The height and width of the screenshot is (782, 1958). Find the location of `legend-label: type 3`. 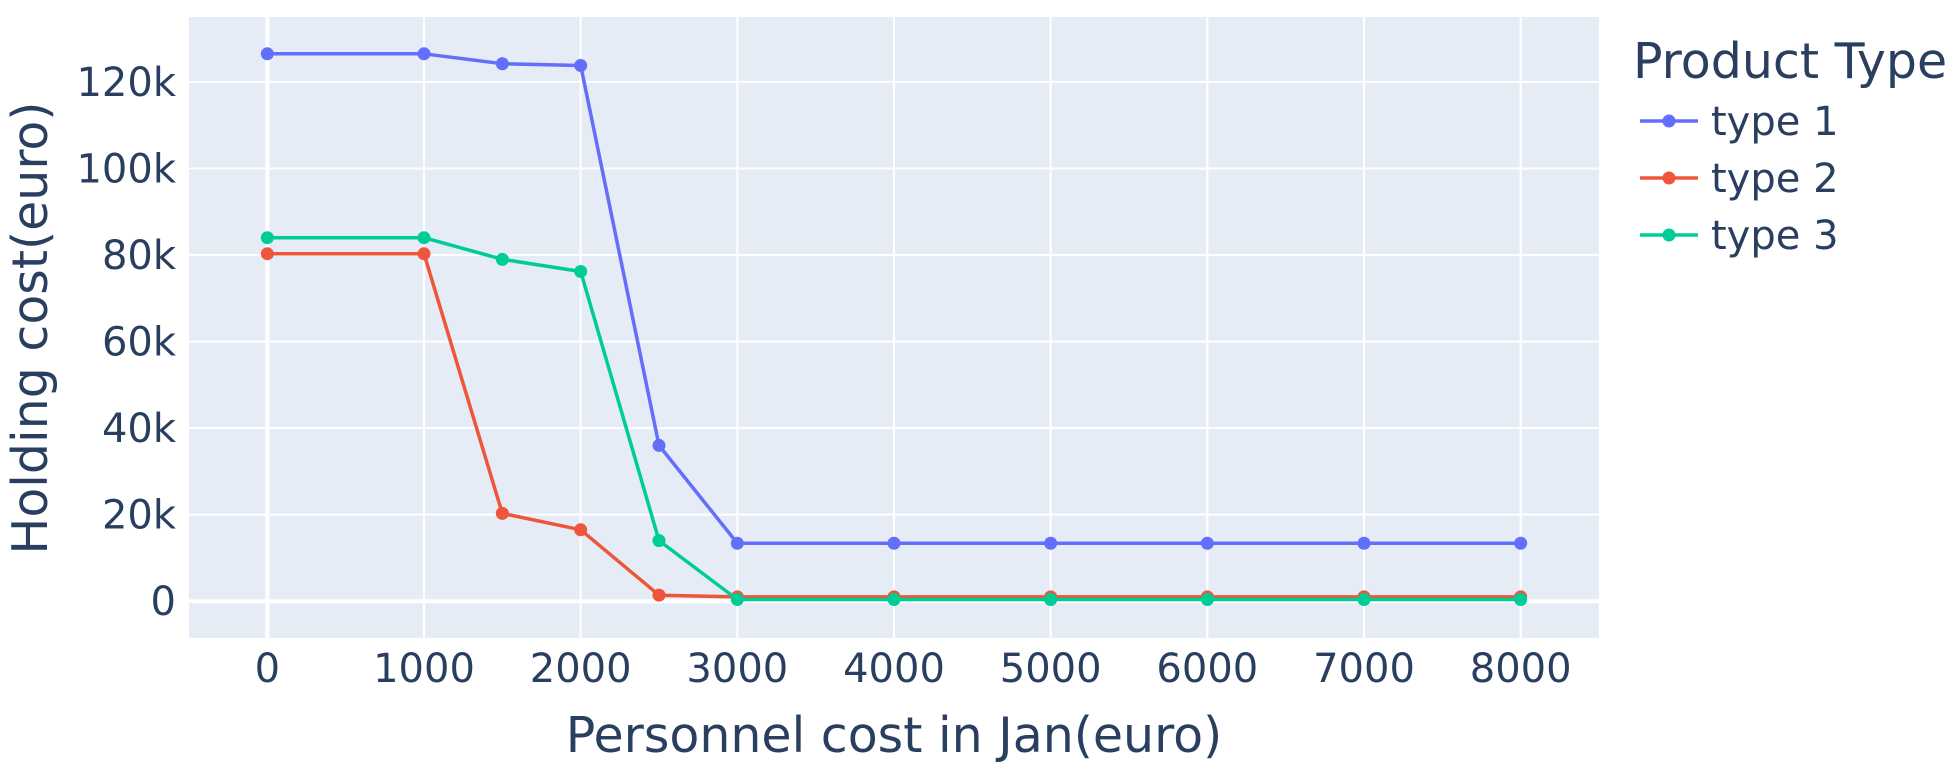

legend-label: type 3 is located at coordinates (1775, 236).